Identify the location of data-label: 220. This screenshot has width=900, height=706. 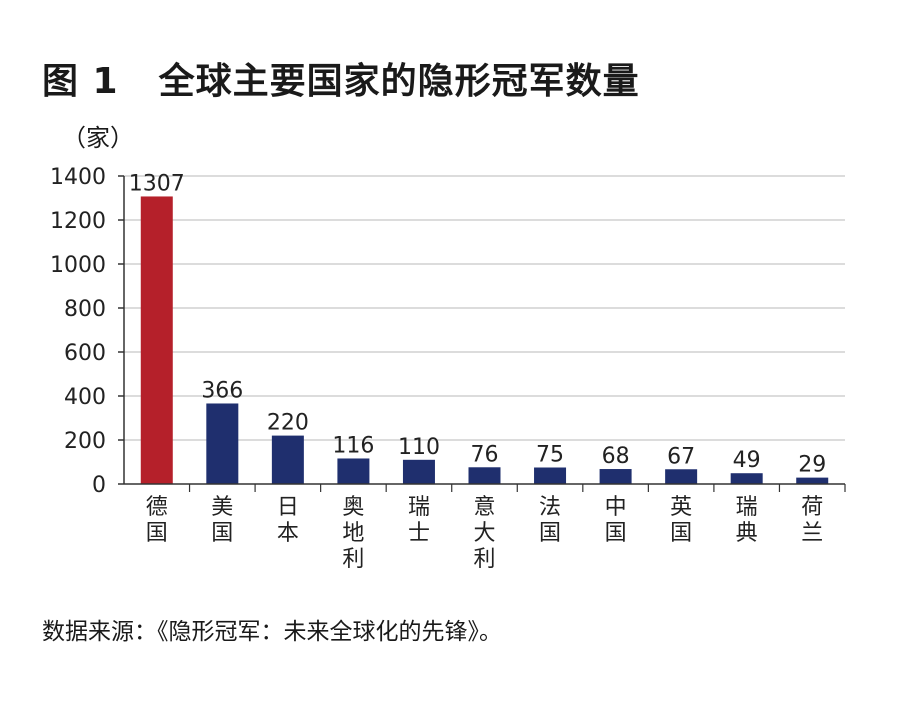
(288, 423).